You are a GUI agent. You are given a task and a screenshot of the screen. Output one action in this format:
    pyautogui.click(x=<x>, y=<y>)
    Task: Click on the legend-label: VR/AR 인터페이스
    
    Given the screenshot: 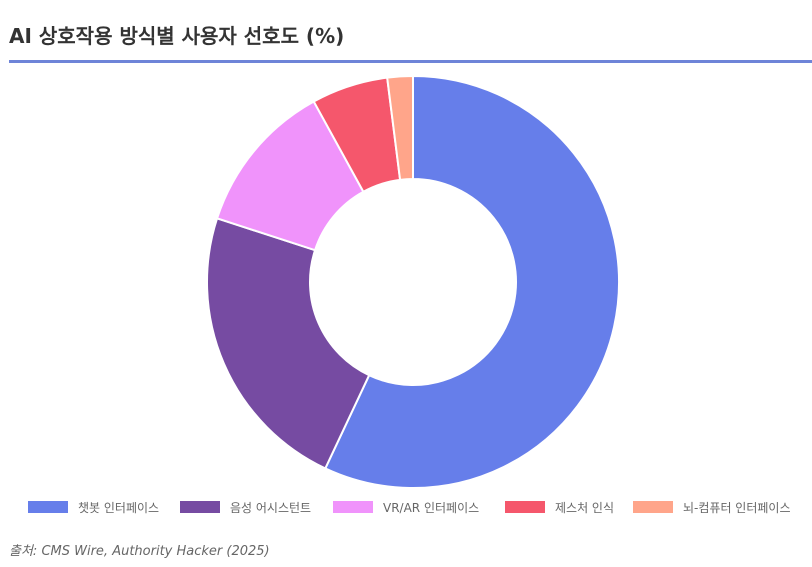 What is the action you would take?
    pyautogui.click(x=431, y=507)
    